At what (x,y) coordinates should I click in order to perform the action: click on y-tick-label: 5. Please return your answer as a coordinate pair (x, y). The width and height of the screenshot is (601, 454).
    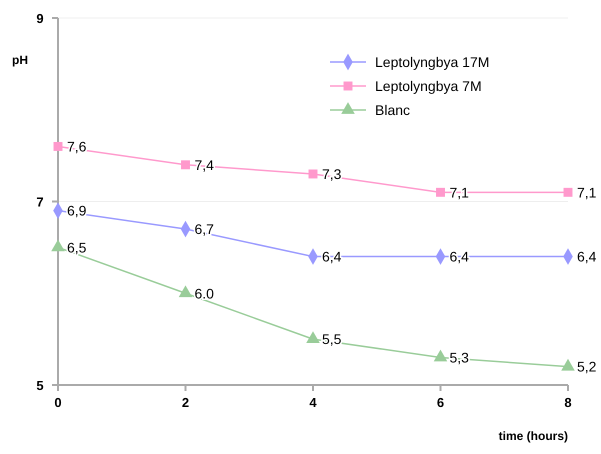
    Looking at the image, I should click on (40, 385).